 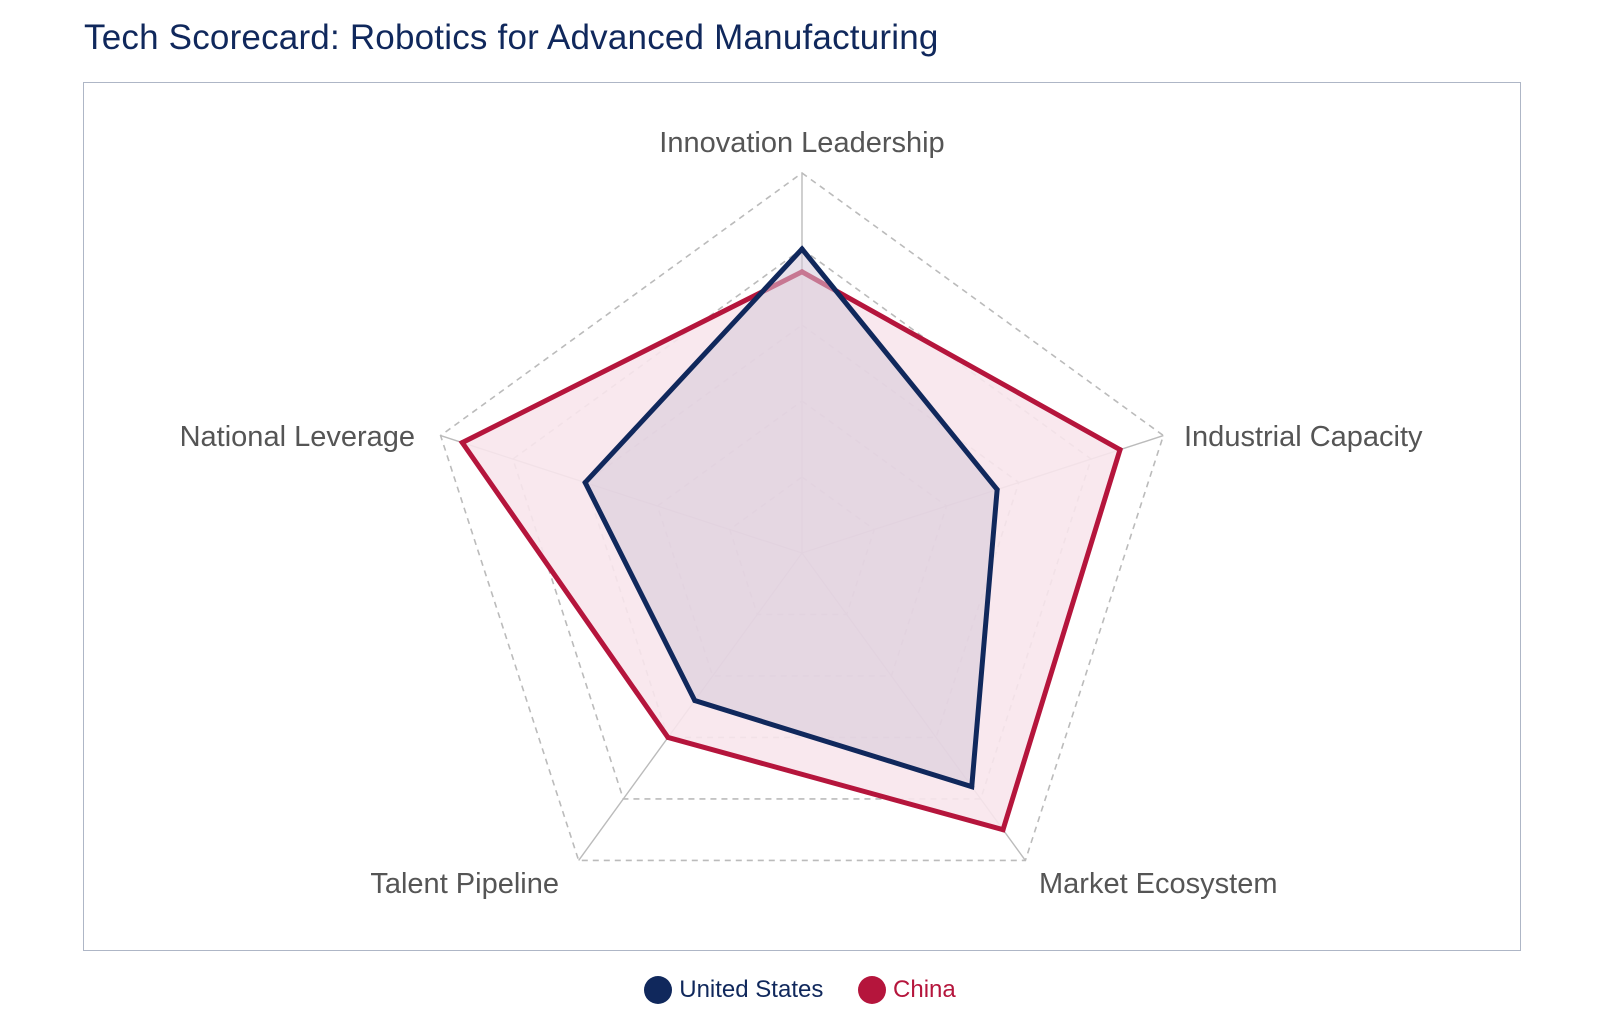 I want to click on point-united-states-market-ecosystem, so click(x=972, y=787).